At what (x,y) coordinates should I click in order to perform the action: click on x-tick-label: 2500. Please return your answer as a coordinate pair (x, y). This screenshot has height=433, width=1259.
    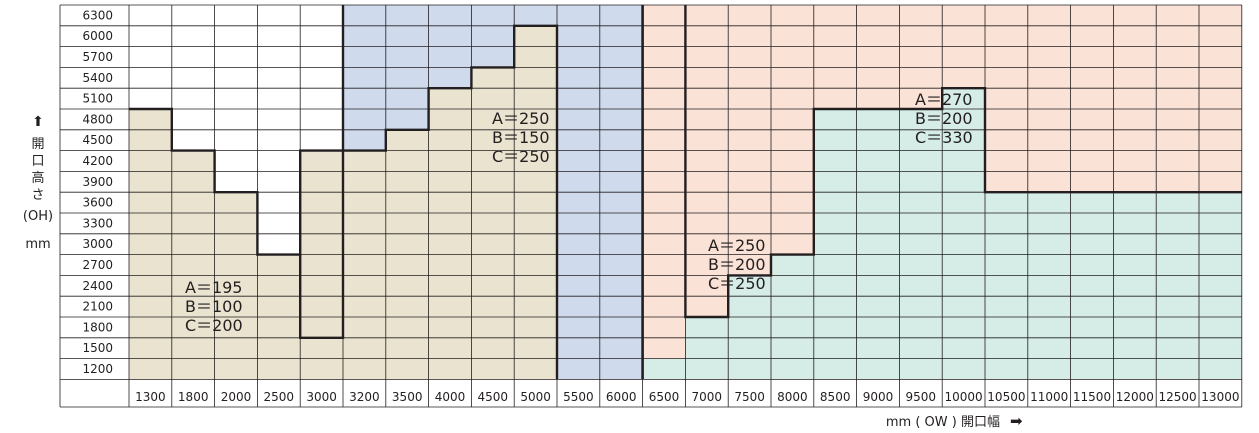
    Looking at the image, I should click on (279, 397).